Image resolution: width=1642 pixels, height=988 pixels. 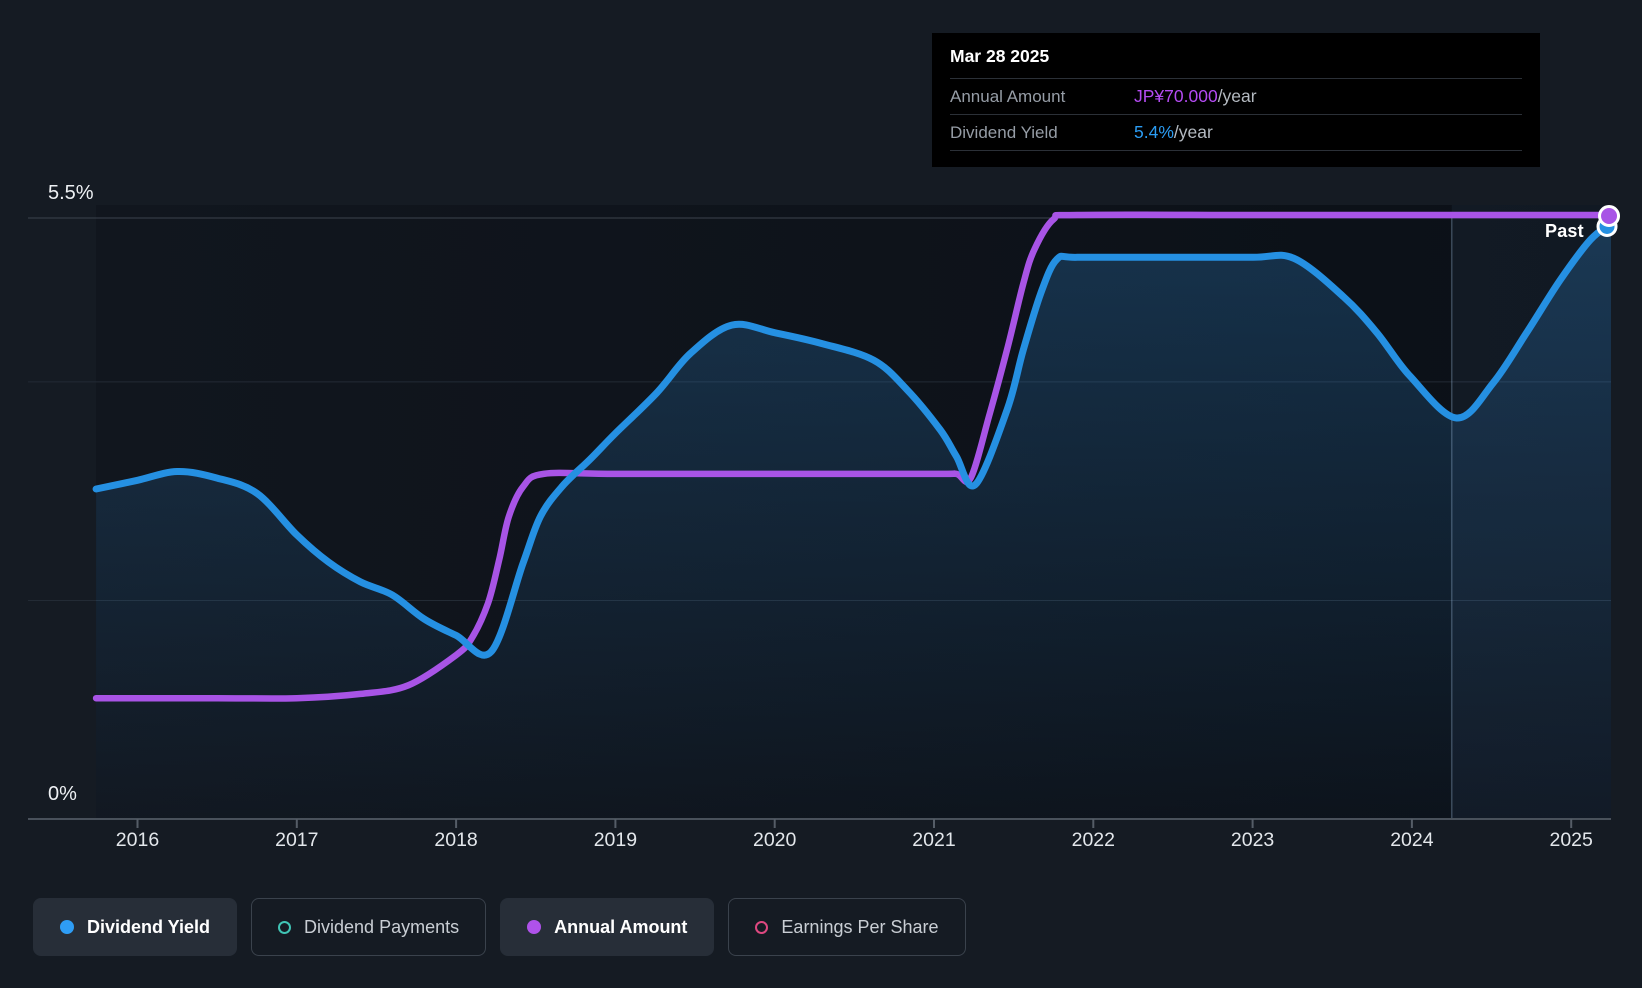 I want to click on earnings-per-share-swatch-icon, so click(x=762, y=927).